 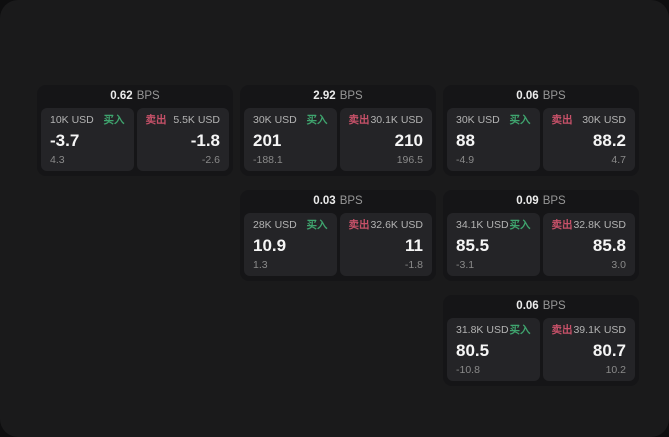 I want to click on buy-delta-value: -3.1, so click(x=465, y=264).